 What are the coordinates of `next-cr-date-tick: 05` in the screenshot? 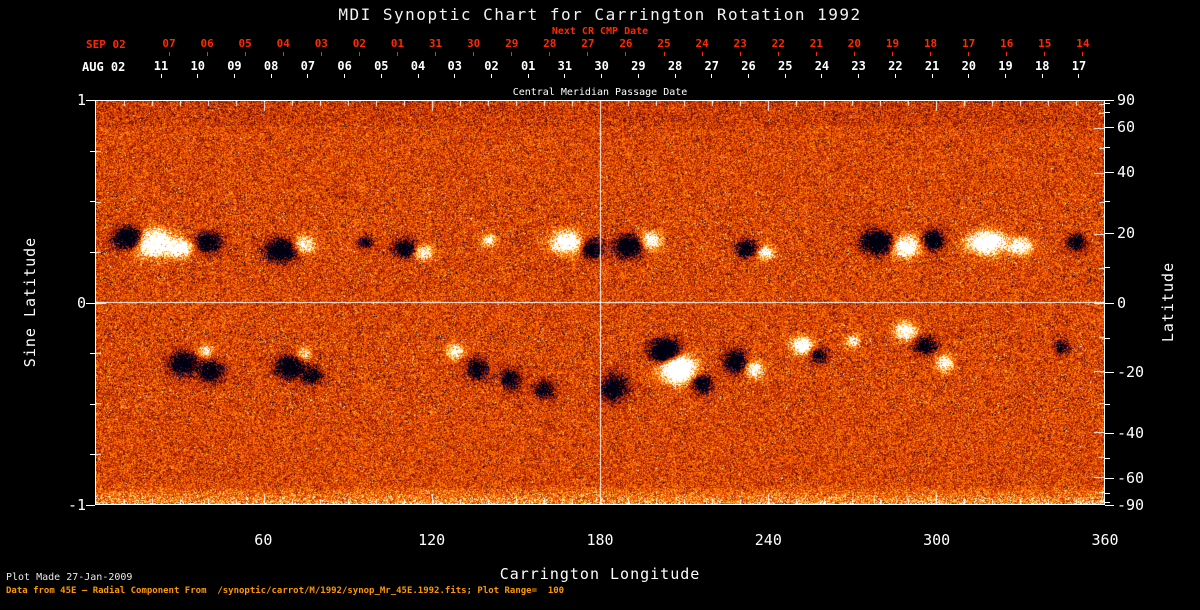 It's located at (245, 47).